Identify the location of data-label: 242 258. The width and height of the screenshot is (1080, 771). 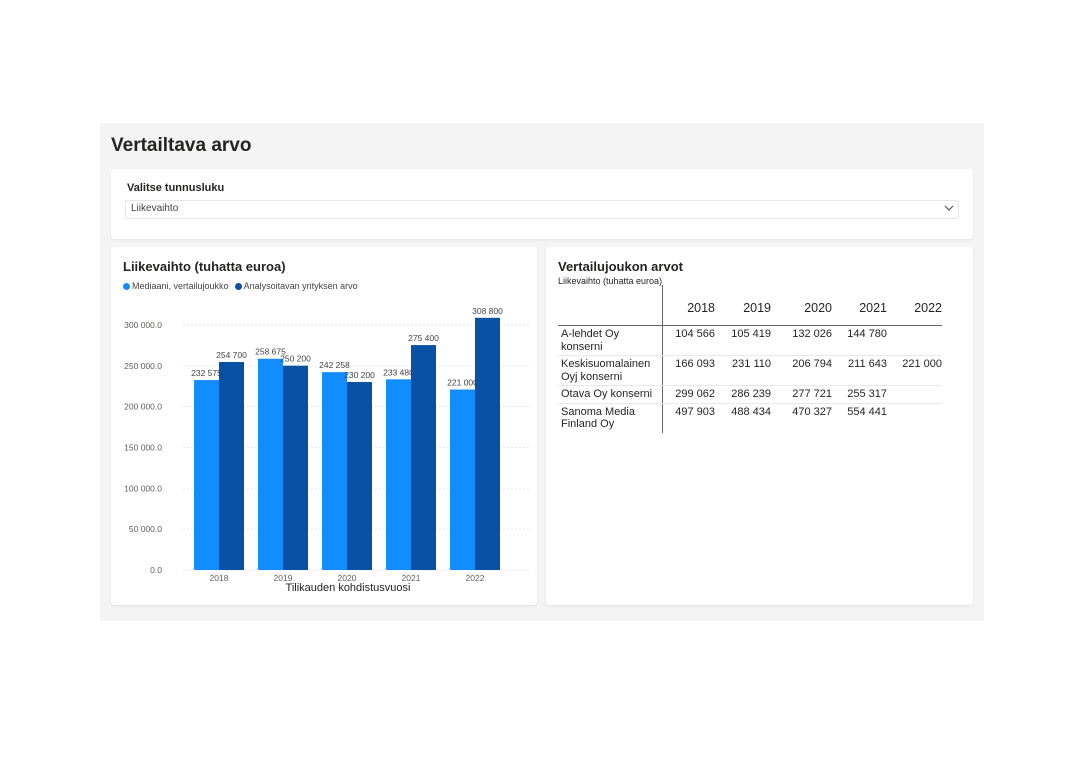
(334, 365).